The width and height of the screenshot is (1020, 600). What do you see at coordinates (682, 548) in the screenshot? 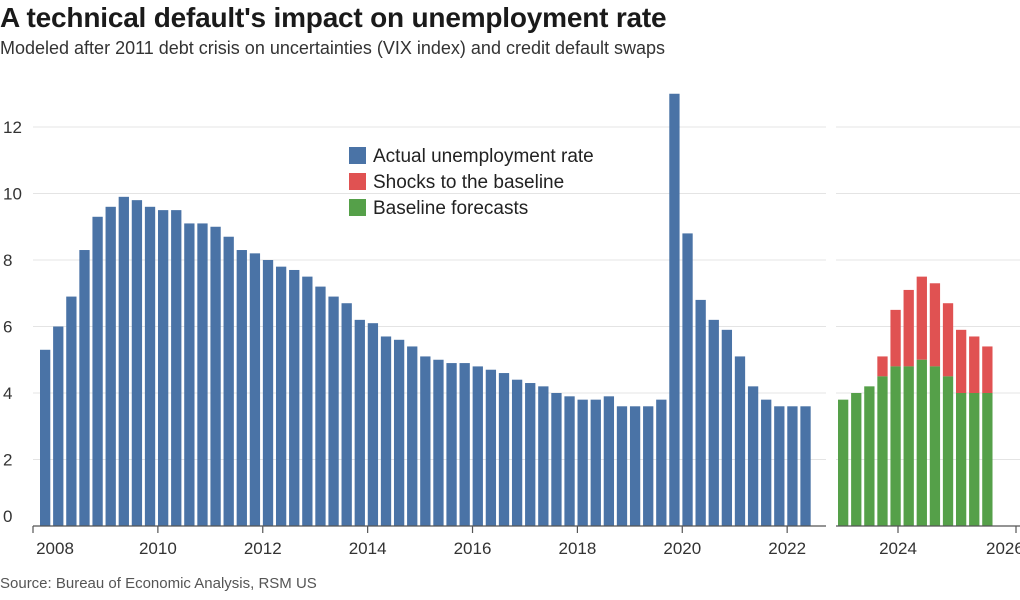
I see `x-tick-label: 2020` at bounding box center [682, 548].